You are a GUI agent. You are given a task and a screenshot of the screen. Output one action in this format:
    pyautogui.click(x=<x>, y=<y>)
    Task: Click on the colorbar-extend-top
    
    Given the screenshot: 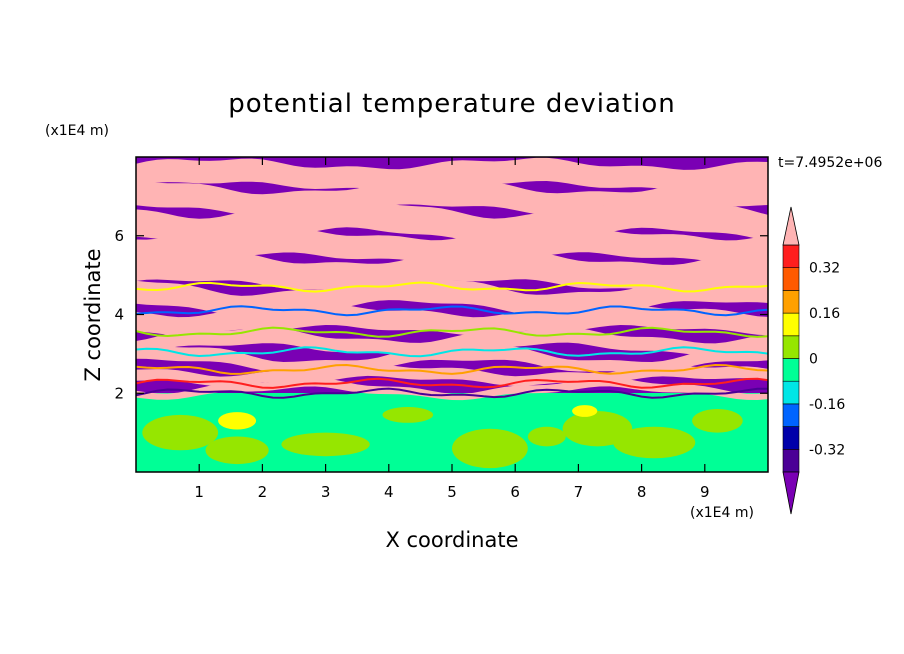 What is the action you would take?
    pyautogui.click(x=791, y=226)
    